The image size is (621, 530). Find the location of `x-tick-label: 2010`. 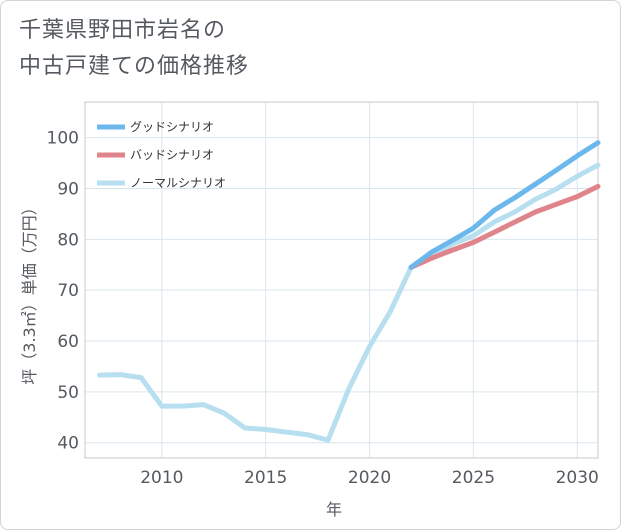

x-tick-label: 2010 is located at coordinates (161, 478).